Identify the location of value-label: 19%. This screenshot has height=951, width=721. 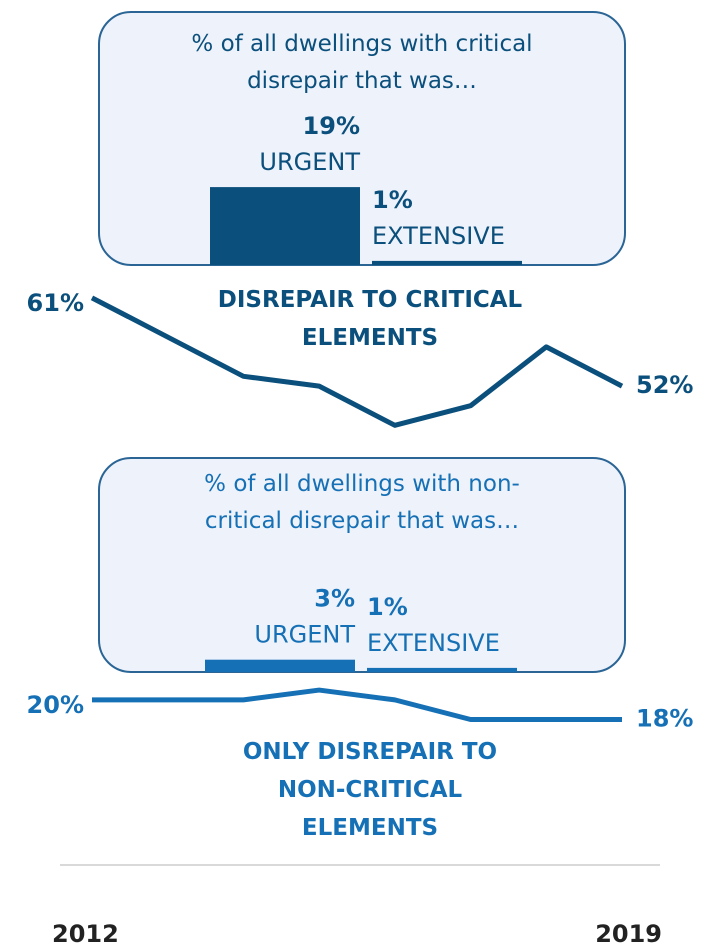
(331, 126).